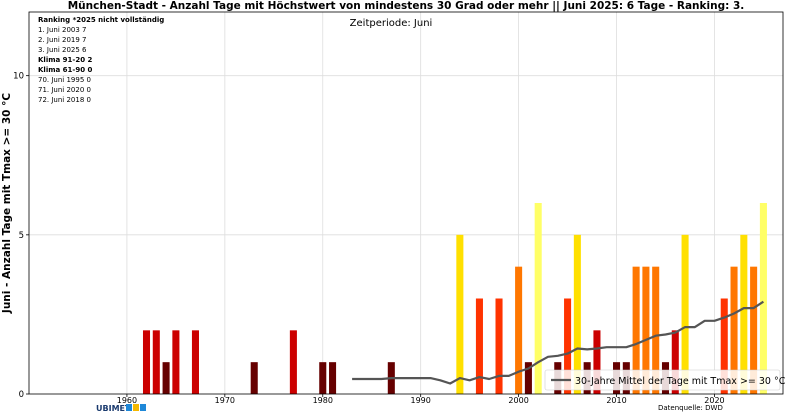 This screenshot has height=415, width=786. Describe the element at coordinates (195, 362) in the screenshot. I see `bar-1967` at that location.